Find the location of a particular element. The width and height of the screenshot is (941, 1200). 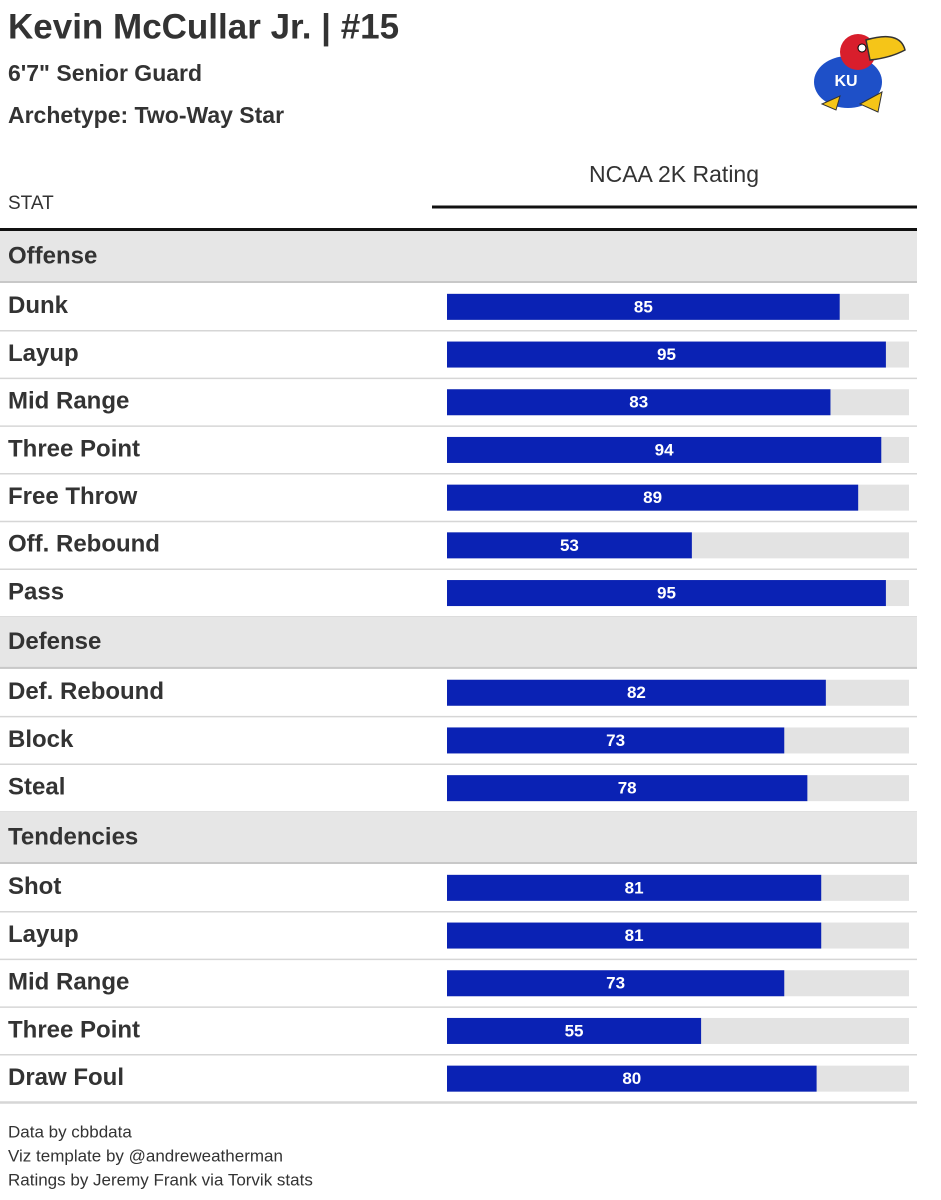

stat-label: Pass is located at coordinates (36, 591).